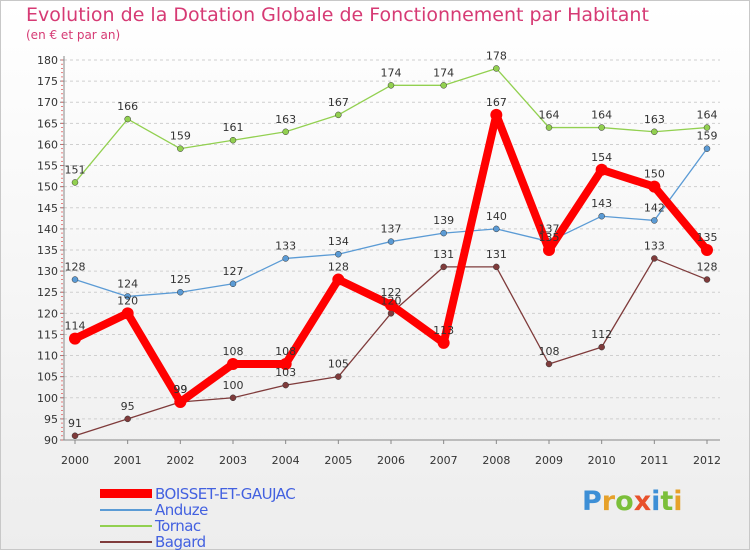 The height and width of the screenshot is (551, 750). I want to click on data-label: 105, so click(338, 364).